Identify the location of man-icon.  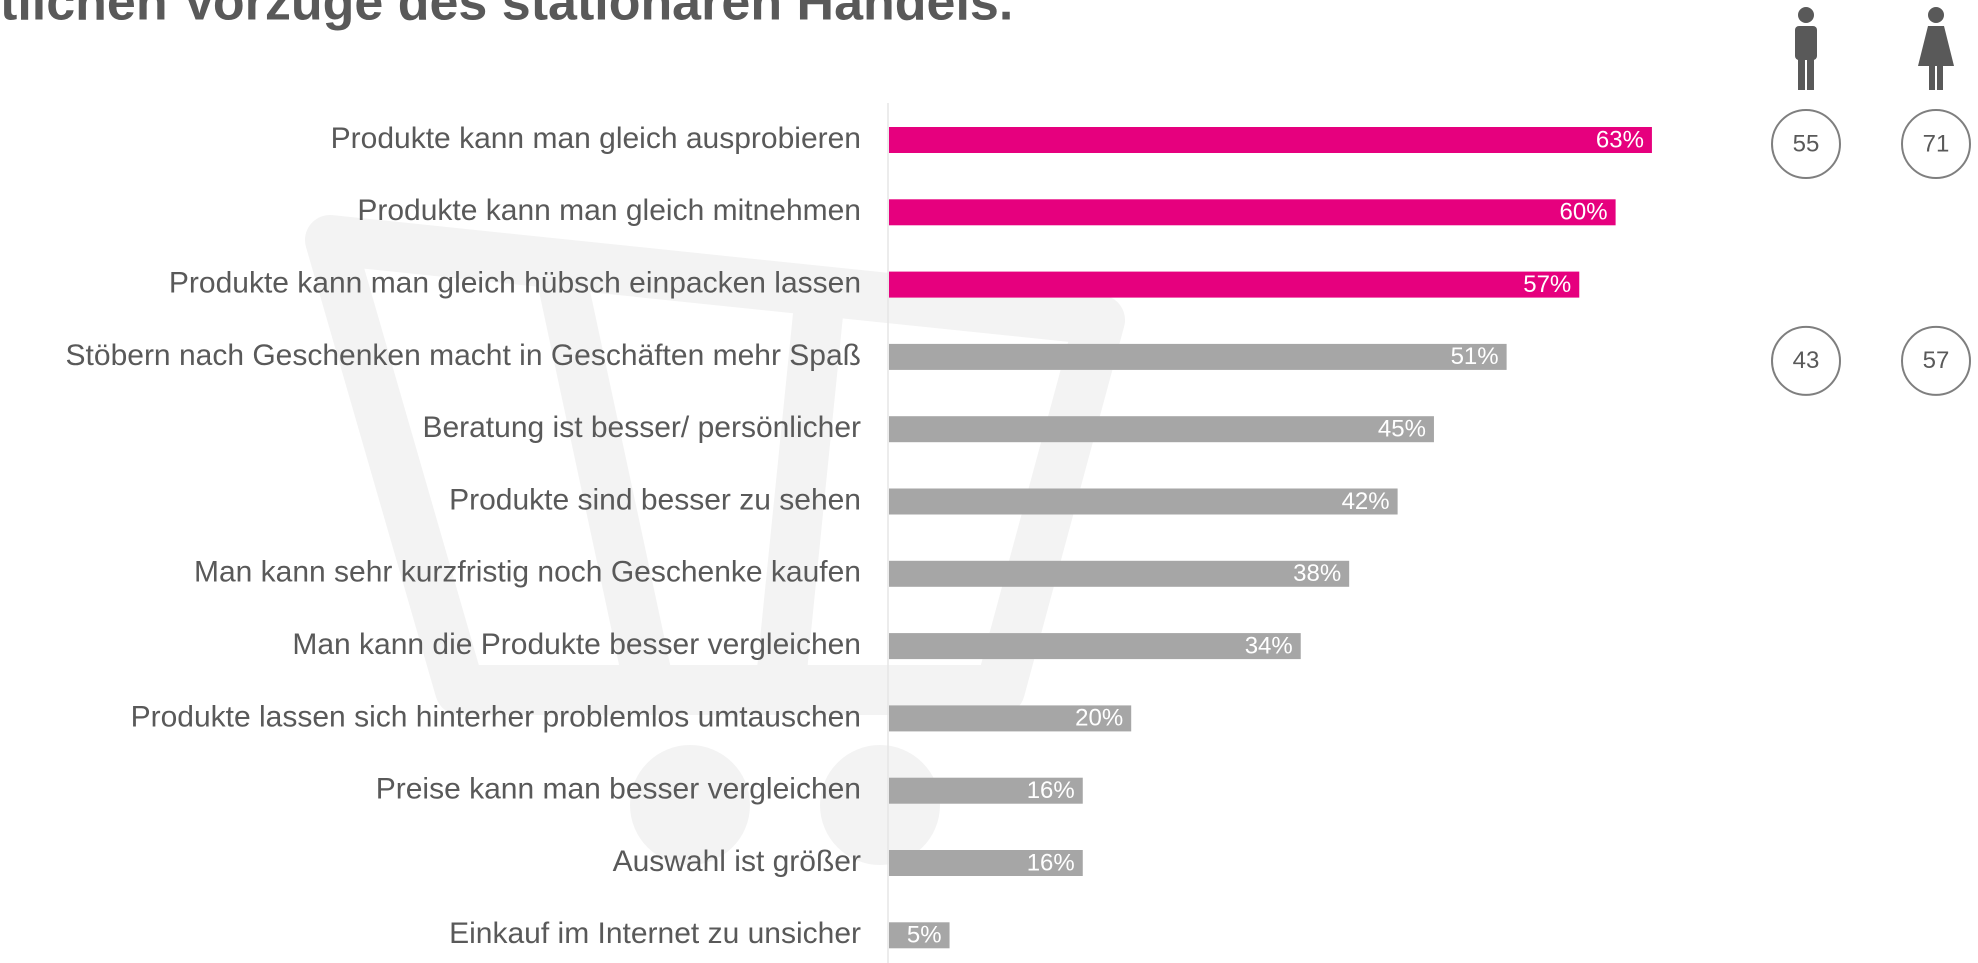
(1806, 48).